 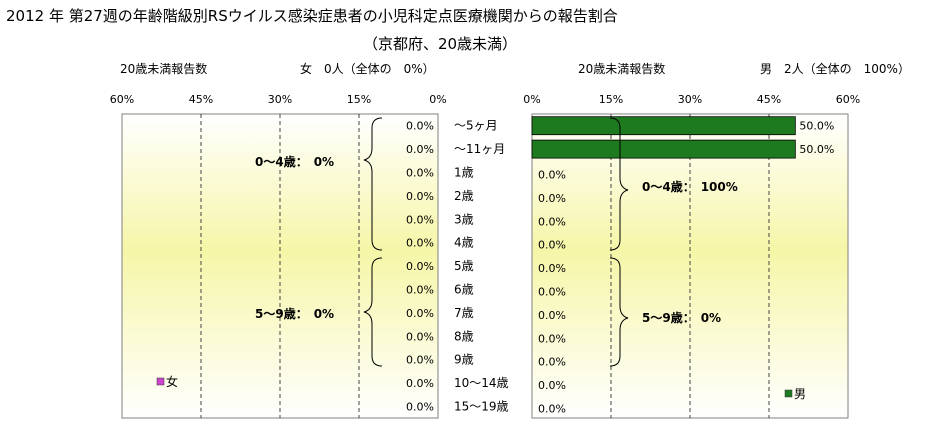 What do you see at coordinates (464, 290) in the screenshot?
I see `category-label: 6歳` at bounding box center [464, 290].